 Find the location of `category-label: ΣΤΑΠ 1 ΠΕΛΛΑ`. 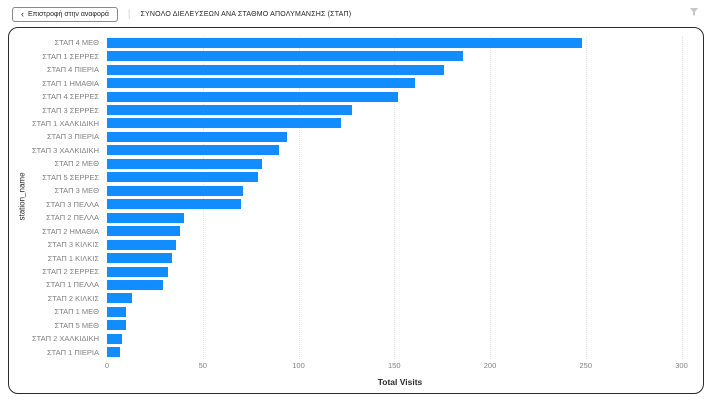

category-label: ΣΤΑΠ 1 ΠΕΛΛΑ is located at coordinates (72, 285).